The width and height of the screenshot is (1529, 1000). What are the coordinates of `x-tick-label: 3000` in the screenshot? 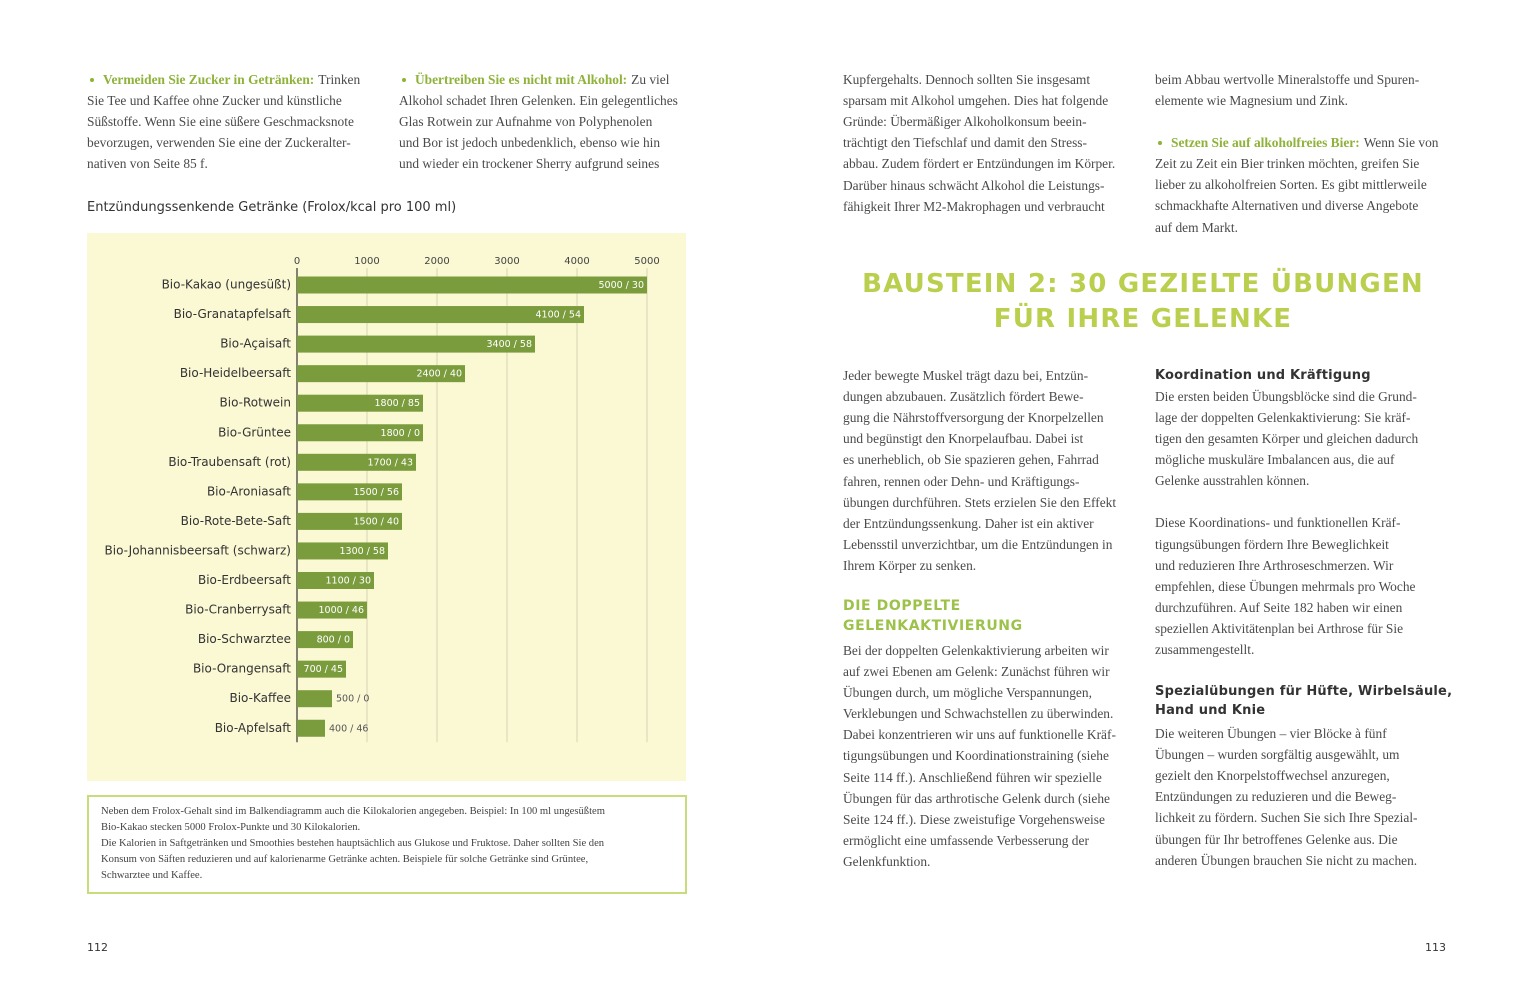 It's located at (506, 261).